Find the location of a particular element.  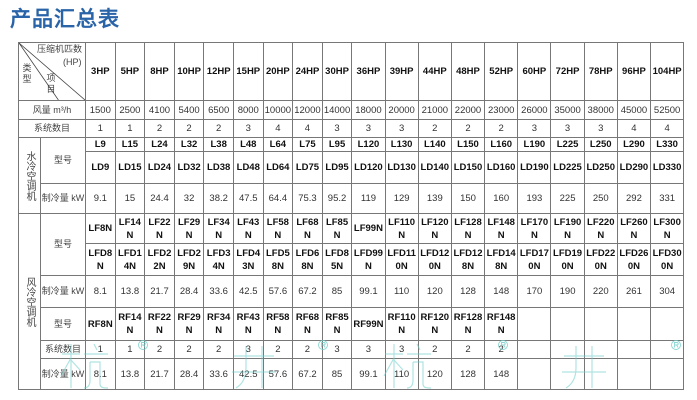

model-cell: LFD34N is located at coordinates (218, 259).